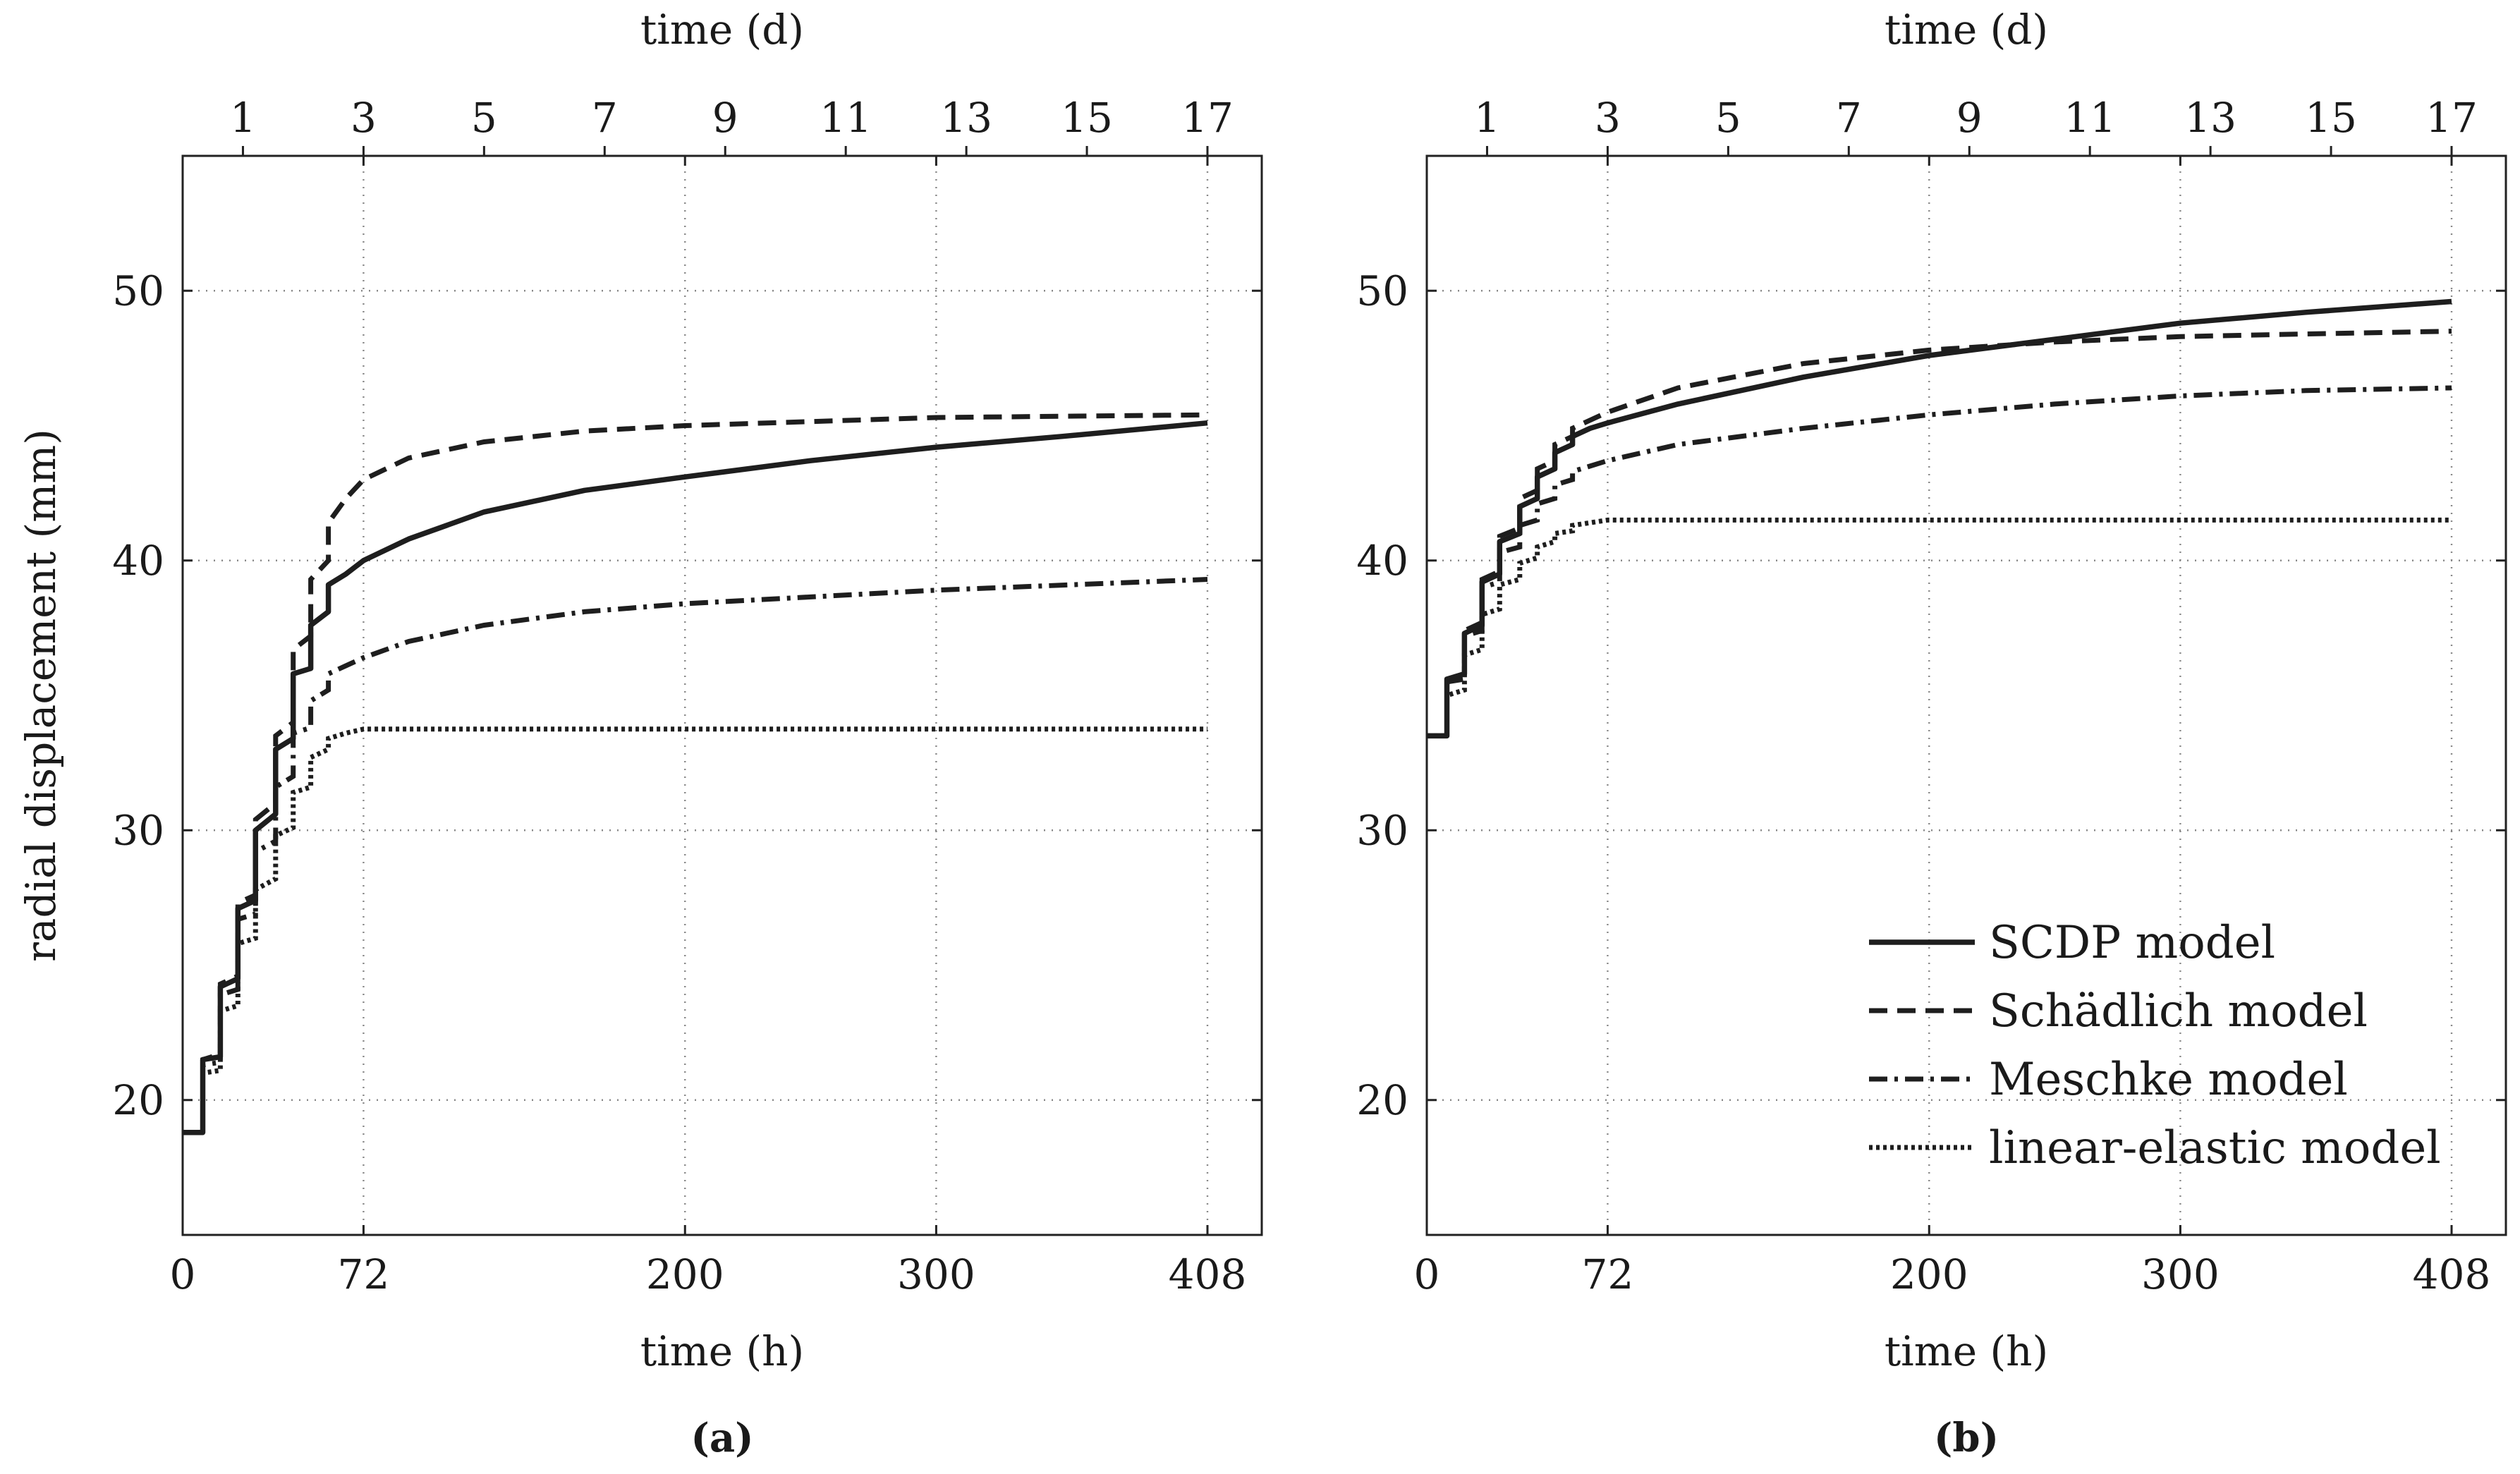 Image resolution: width=2520 pixels, height=1474 pixels. What do you see at coordinates (2168, 1080) in the screenshot?
I see `legend-entry: Meschke model` at bounding box center [2168, 1080].